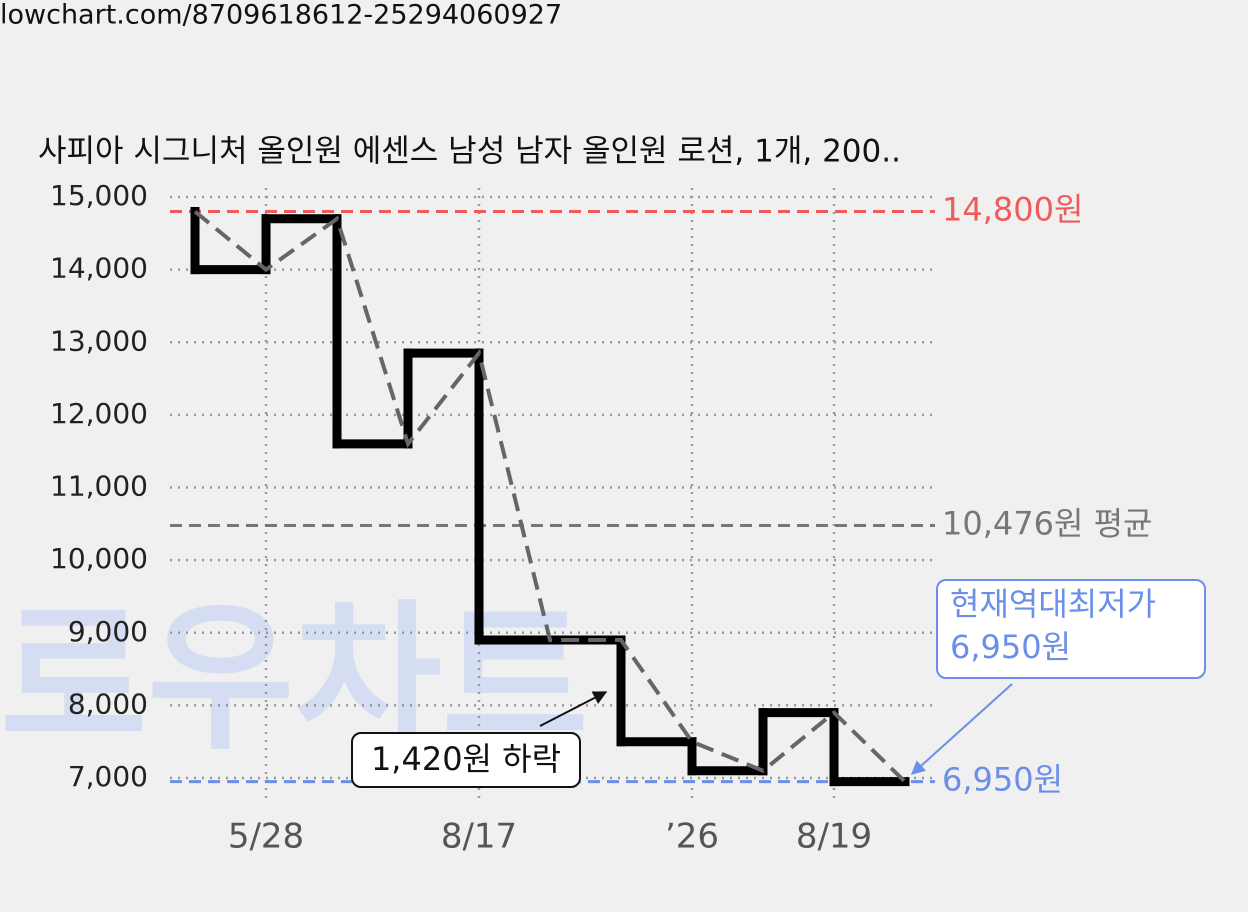 This screenshot has width=1248, height=912. What do you see at coordinates (479, 837) in the screenshot?
I see `x-tick-label: 8/17` at bounding box center [479, 837].